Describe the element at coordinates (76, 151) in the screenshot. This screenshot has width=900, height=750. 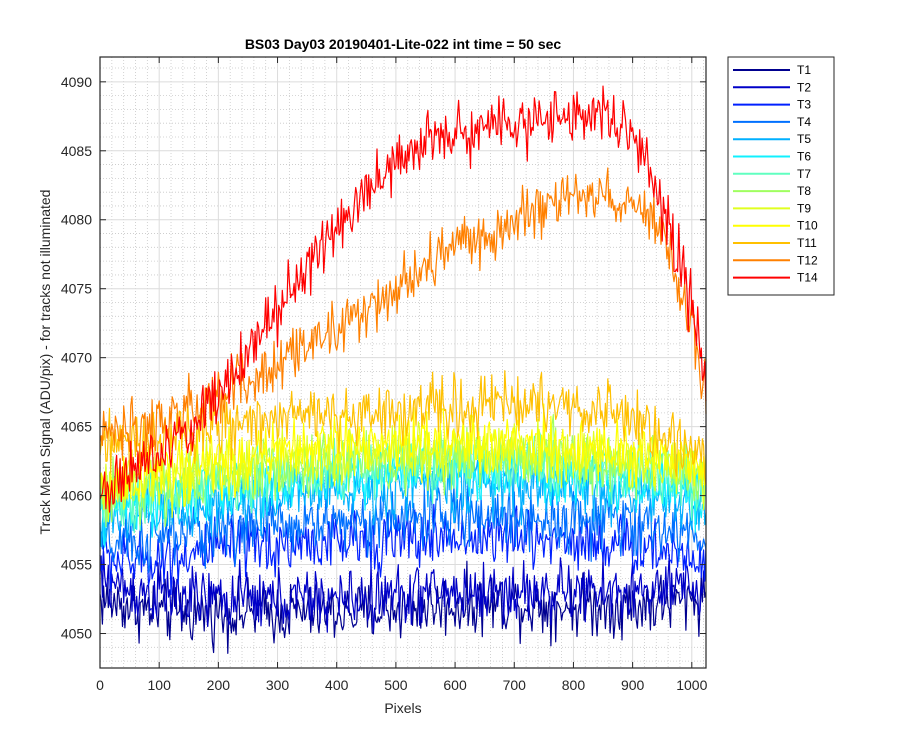
I see `y-tick-label: 4085` at that location.